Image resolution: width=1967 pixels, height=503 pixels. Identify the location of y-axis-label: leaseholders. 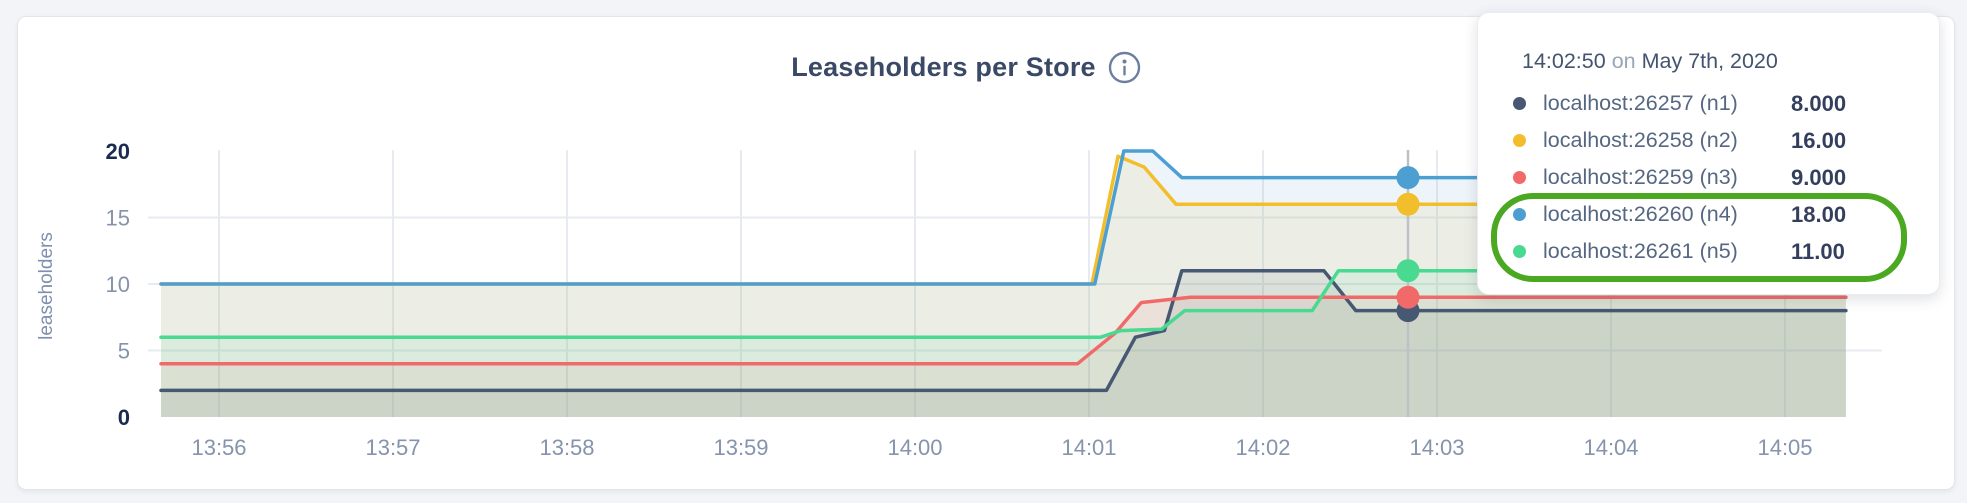
(46, 286).